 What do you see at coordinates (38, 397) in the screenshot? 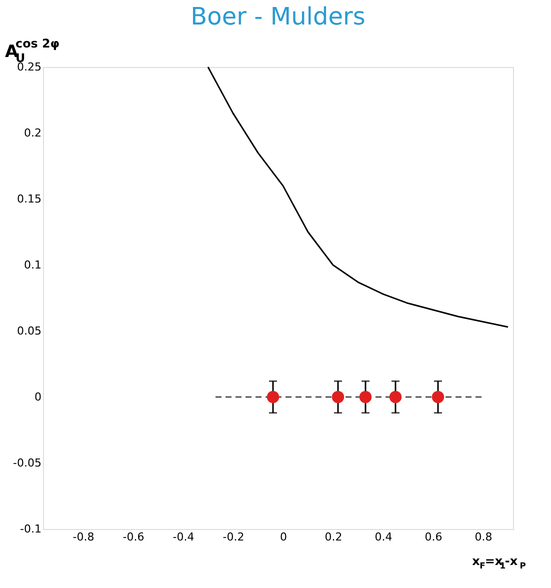
I see `y-tick-label: 0` at bounding box center [38, 397].